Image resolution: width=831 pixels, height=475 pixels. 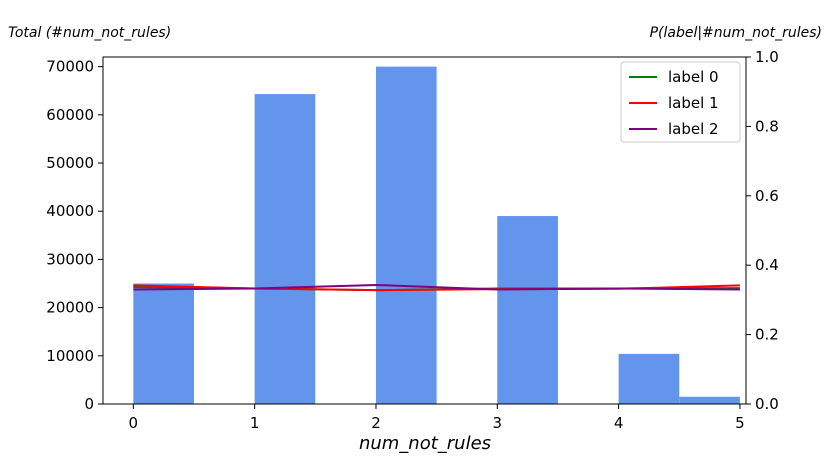 I want to click on y-left-tick-label-4: 40000, so click(x=70, y=211).